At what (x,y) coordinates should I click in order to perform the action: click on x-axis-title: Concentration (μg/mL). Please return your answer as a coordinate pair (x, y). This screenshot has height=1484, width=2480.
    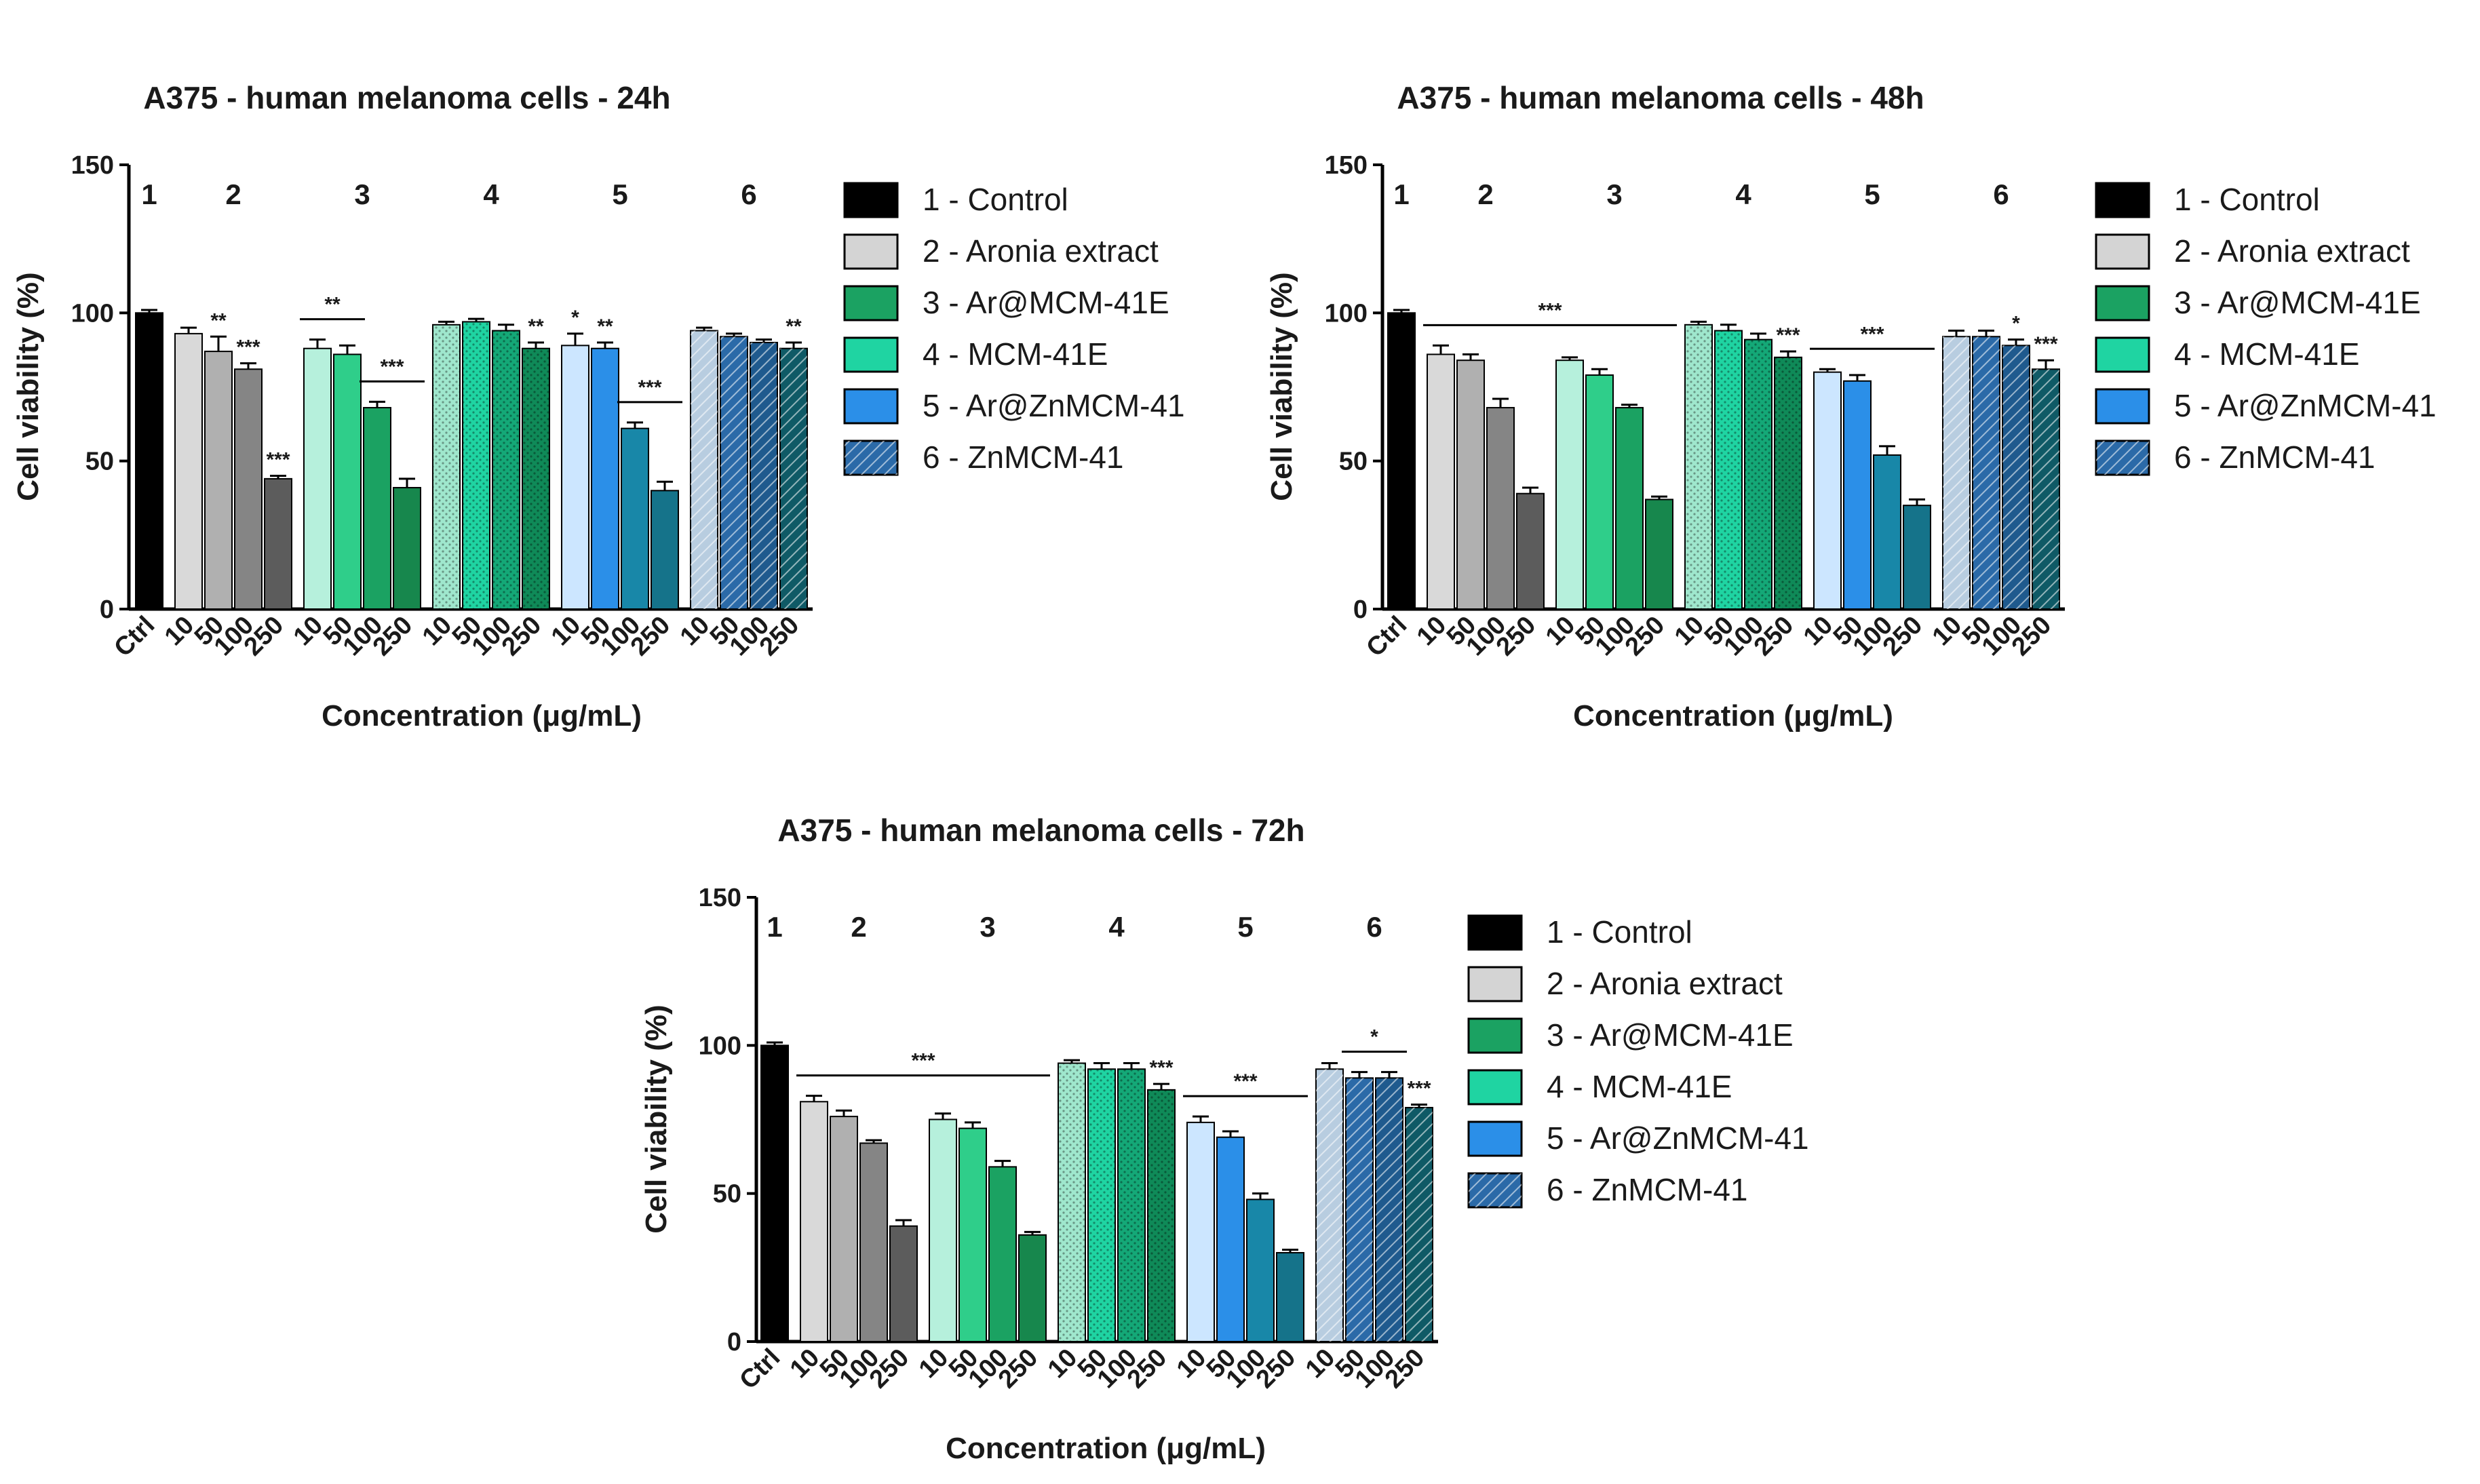
    Looking at the image, I should click on (1106, 1448).